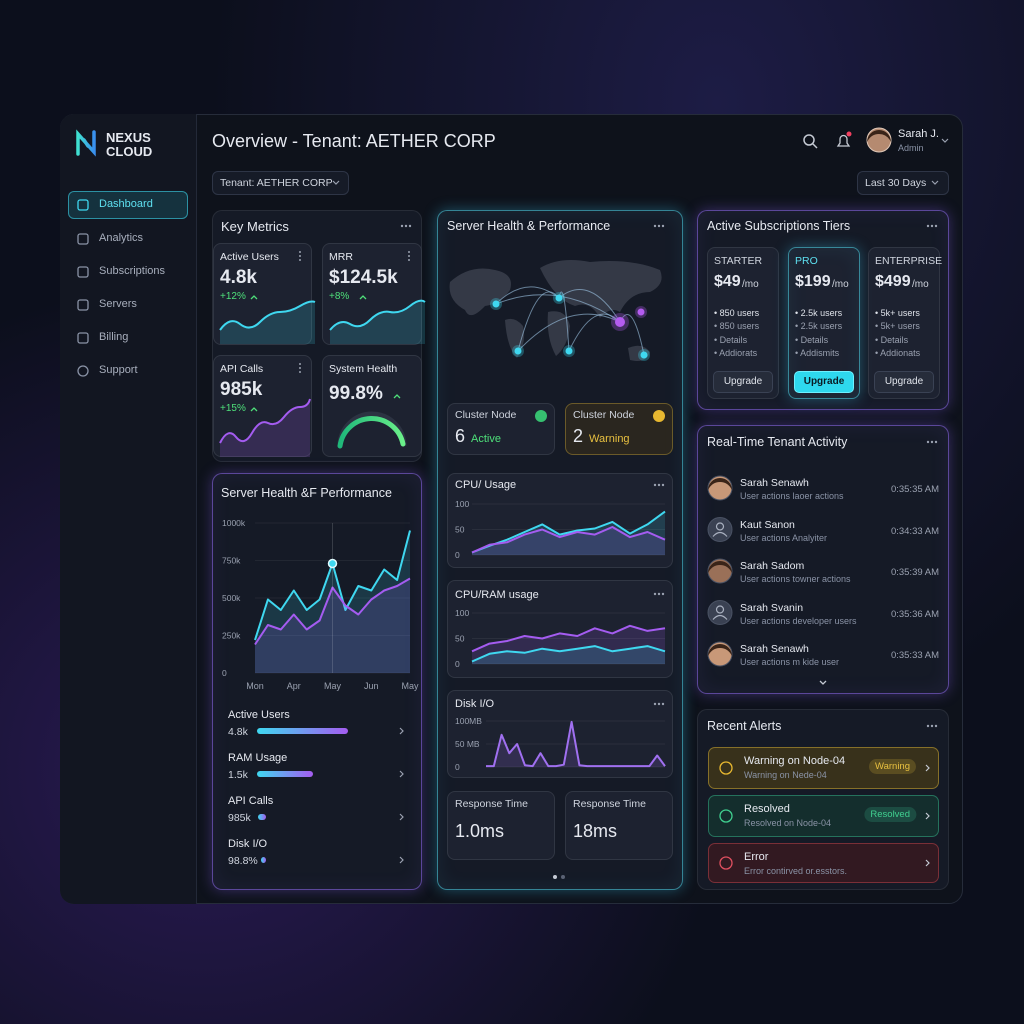 This screenshot has width=1024, height=1024. What do you see at coordinates (497, 595) in the screenshot?
I see `chart-title: CPU/RAM usage` at bounding box center [497, 595].